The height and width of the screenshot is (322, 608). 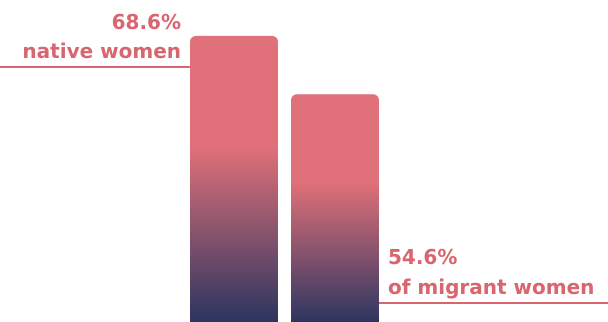 What do you see at coordinates (491, 287) in the screenshot?
I see `category-label-migrant: of migrant women` at bounding box center [491, 287].